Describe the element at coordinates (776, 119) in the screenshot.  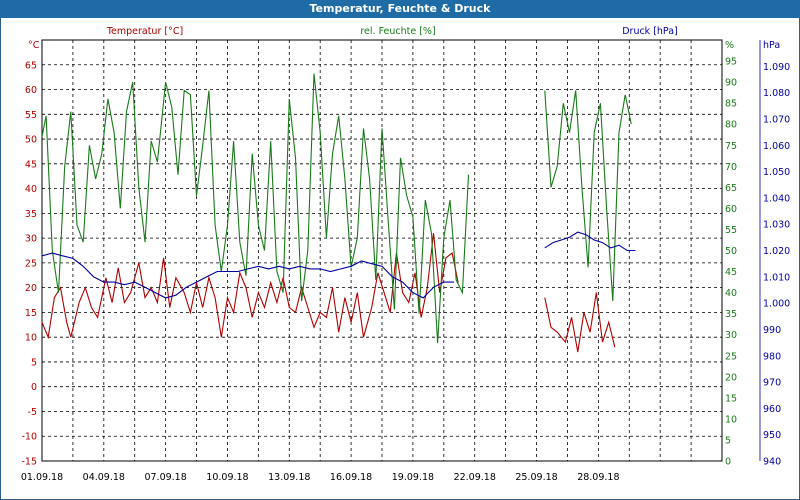
I see `pressure-tick-label: 1.070` at that location.